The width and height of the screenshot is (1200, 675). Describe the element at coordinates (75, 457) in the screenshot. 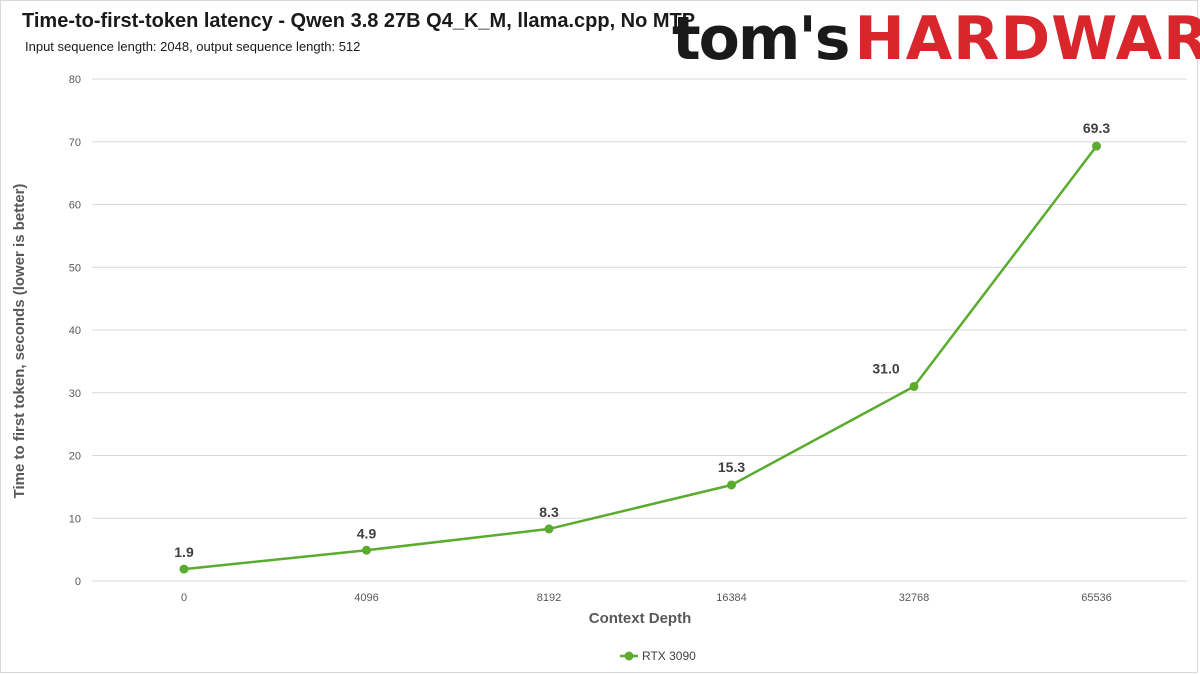

I see `y-tick-label-20: 20` at that location.